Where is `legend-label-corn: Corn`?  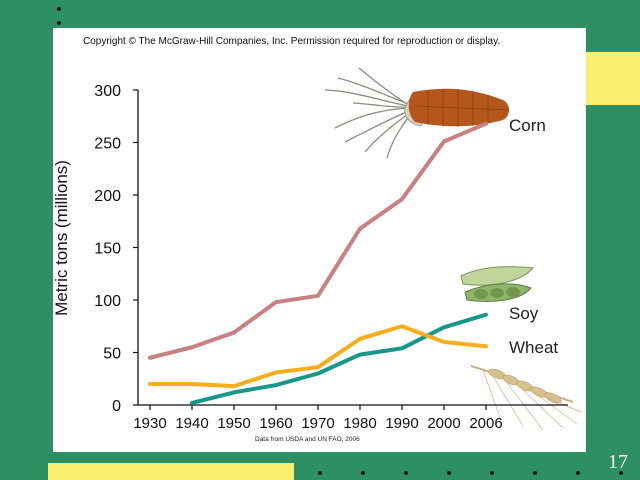
legend-label-corn: Corn is located at coordinates (527, 125).